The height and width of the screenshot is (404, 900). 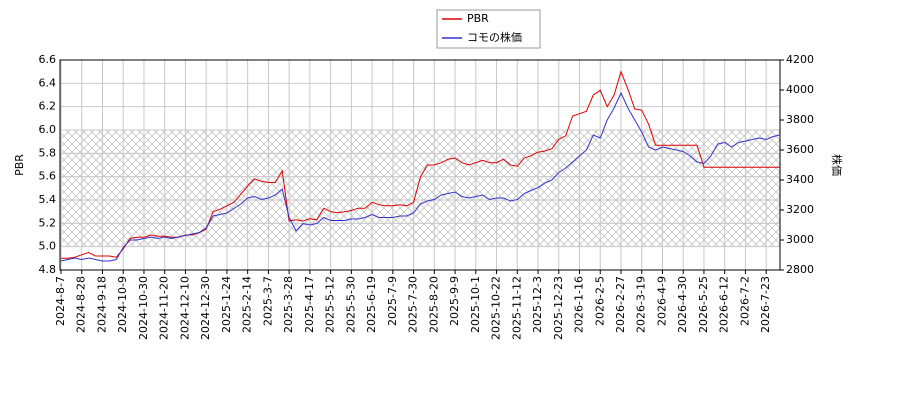 I want to click on y2-tick-label: 3800, so click(x=800, y=119).